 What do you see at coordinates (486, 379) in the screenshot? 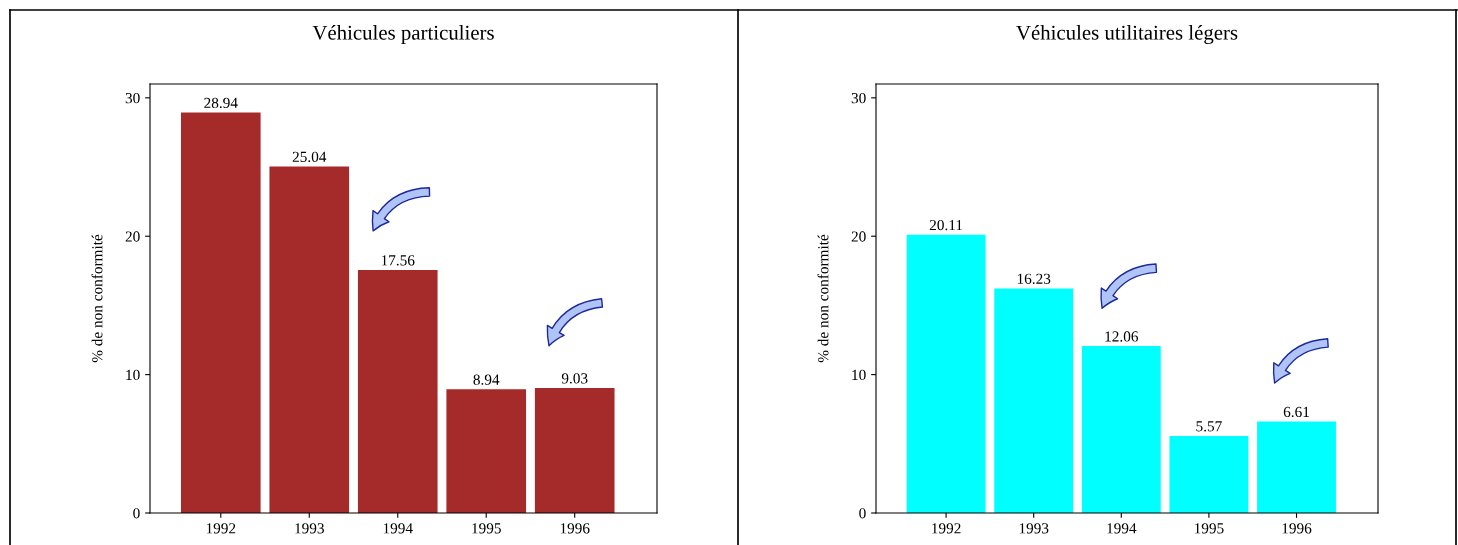
I see `data-label: 8.94` at bounding box center [486, 379].